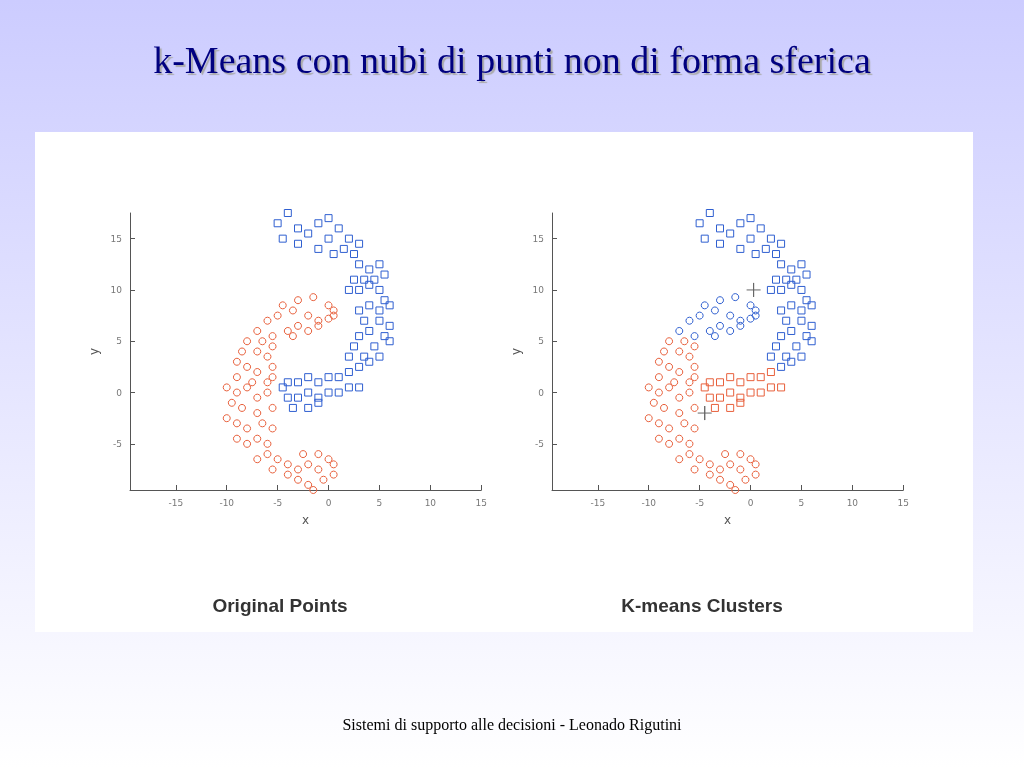  What do you see at coordinates (700, 502) in the screenshot?
I see `x-tick-label: -5` at bounding box center [700, 502].